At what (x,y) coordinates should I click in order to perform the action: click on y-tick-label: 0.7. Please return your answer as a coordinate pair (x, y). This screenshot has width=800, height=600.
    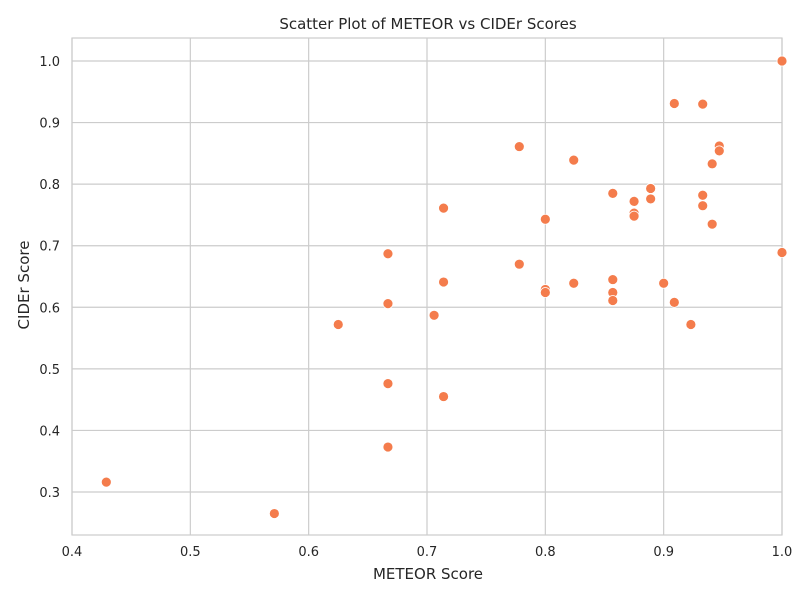
    Looking at the image, I should click on (49, 247).